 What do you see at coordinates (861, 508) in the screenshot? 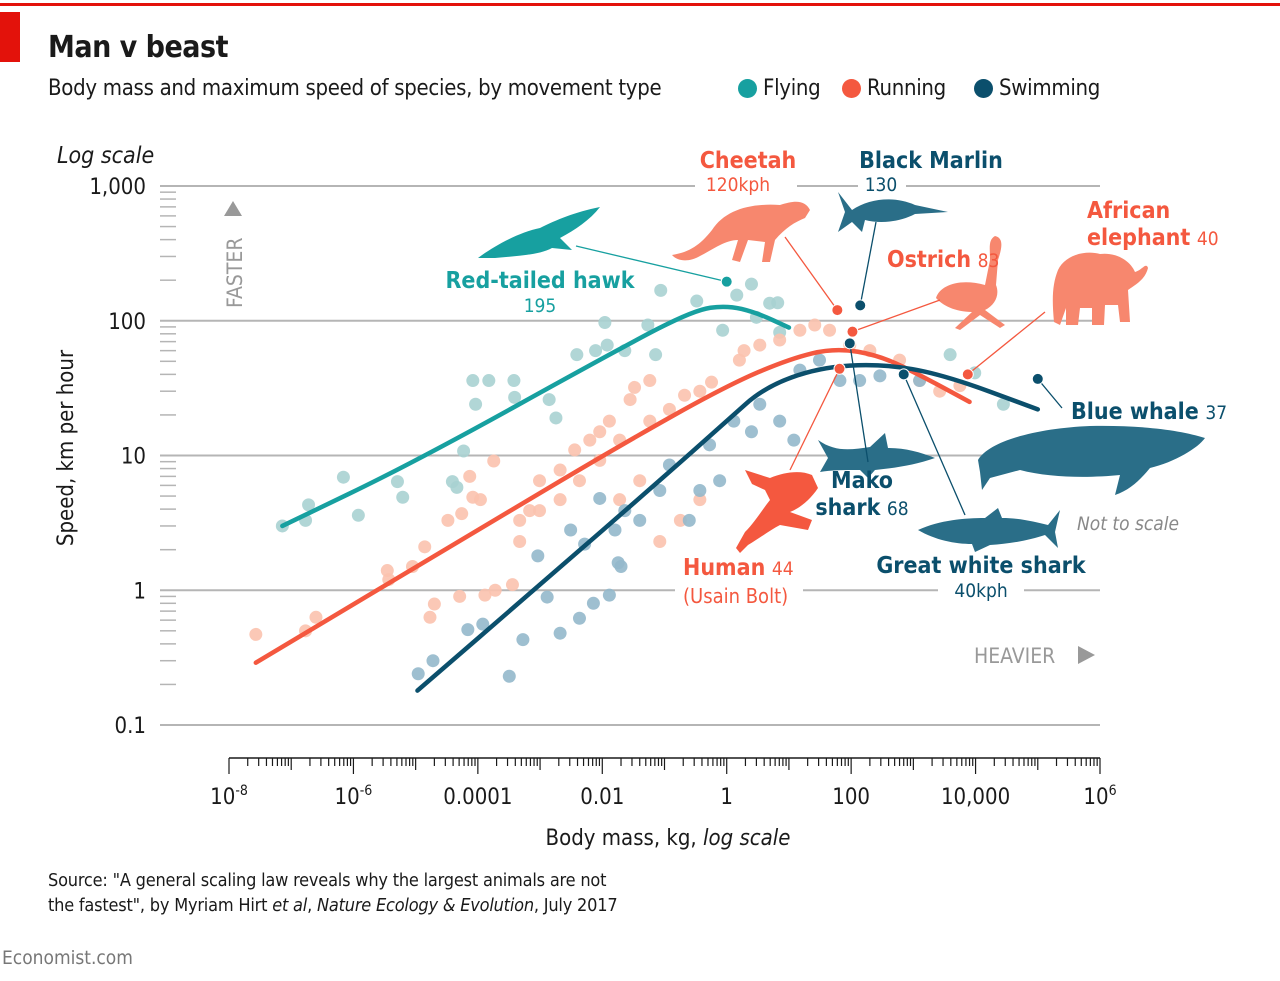
I see `mako-label-line2: shark 68` at bounding box center [861, 508].